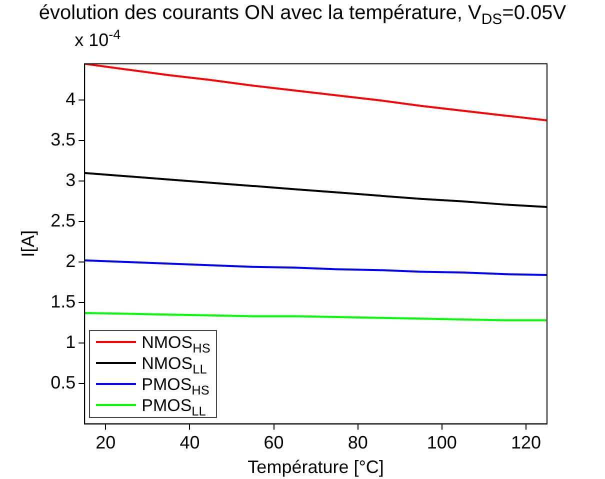 The height and width of the screenshot is (479, 605). What do you see at coordinates (316, 467) in the screenshot?
I see `x-axis-title: Température [°C]` at bounding box center [316, 467].